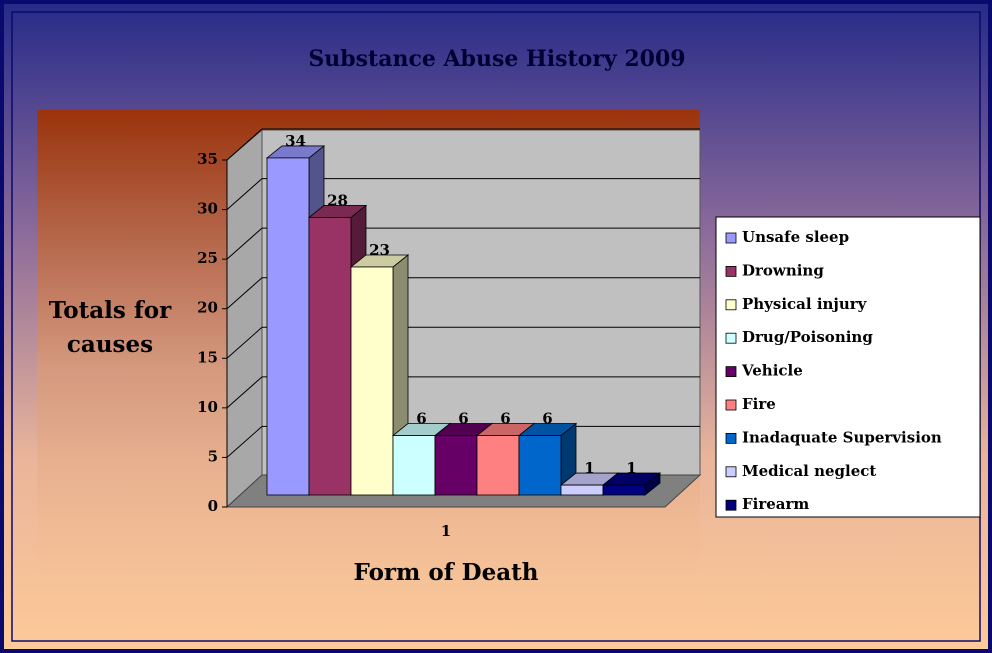  What do you see at coordinates (446, 531) in the screenshot?
I see `x-tick-label: 1` at bounding box center [446, 531].